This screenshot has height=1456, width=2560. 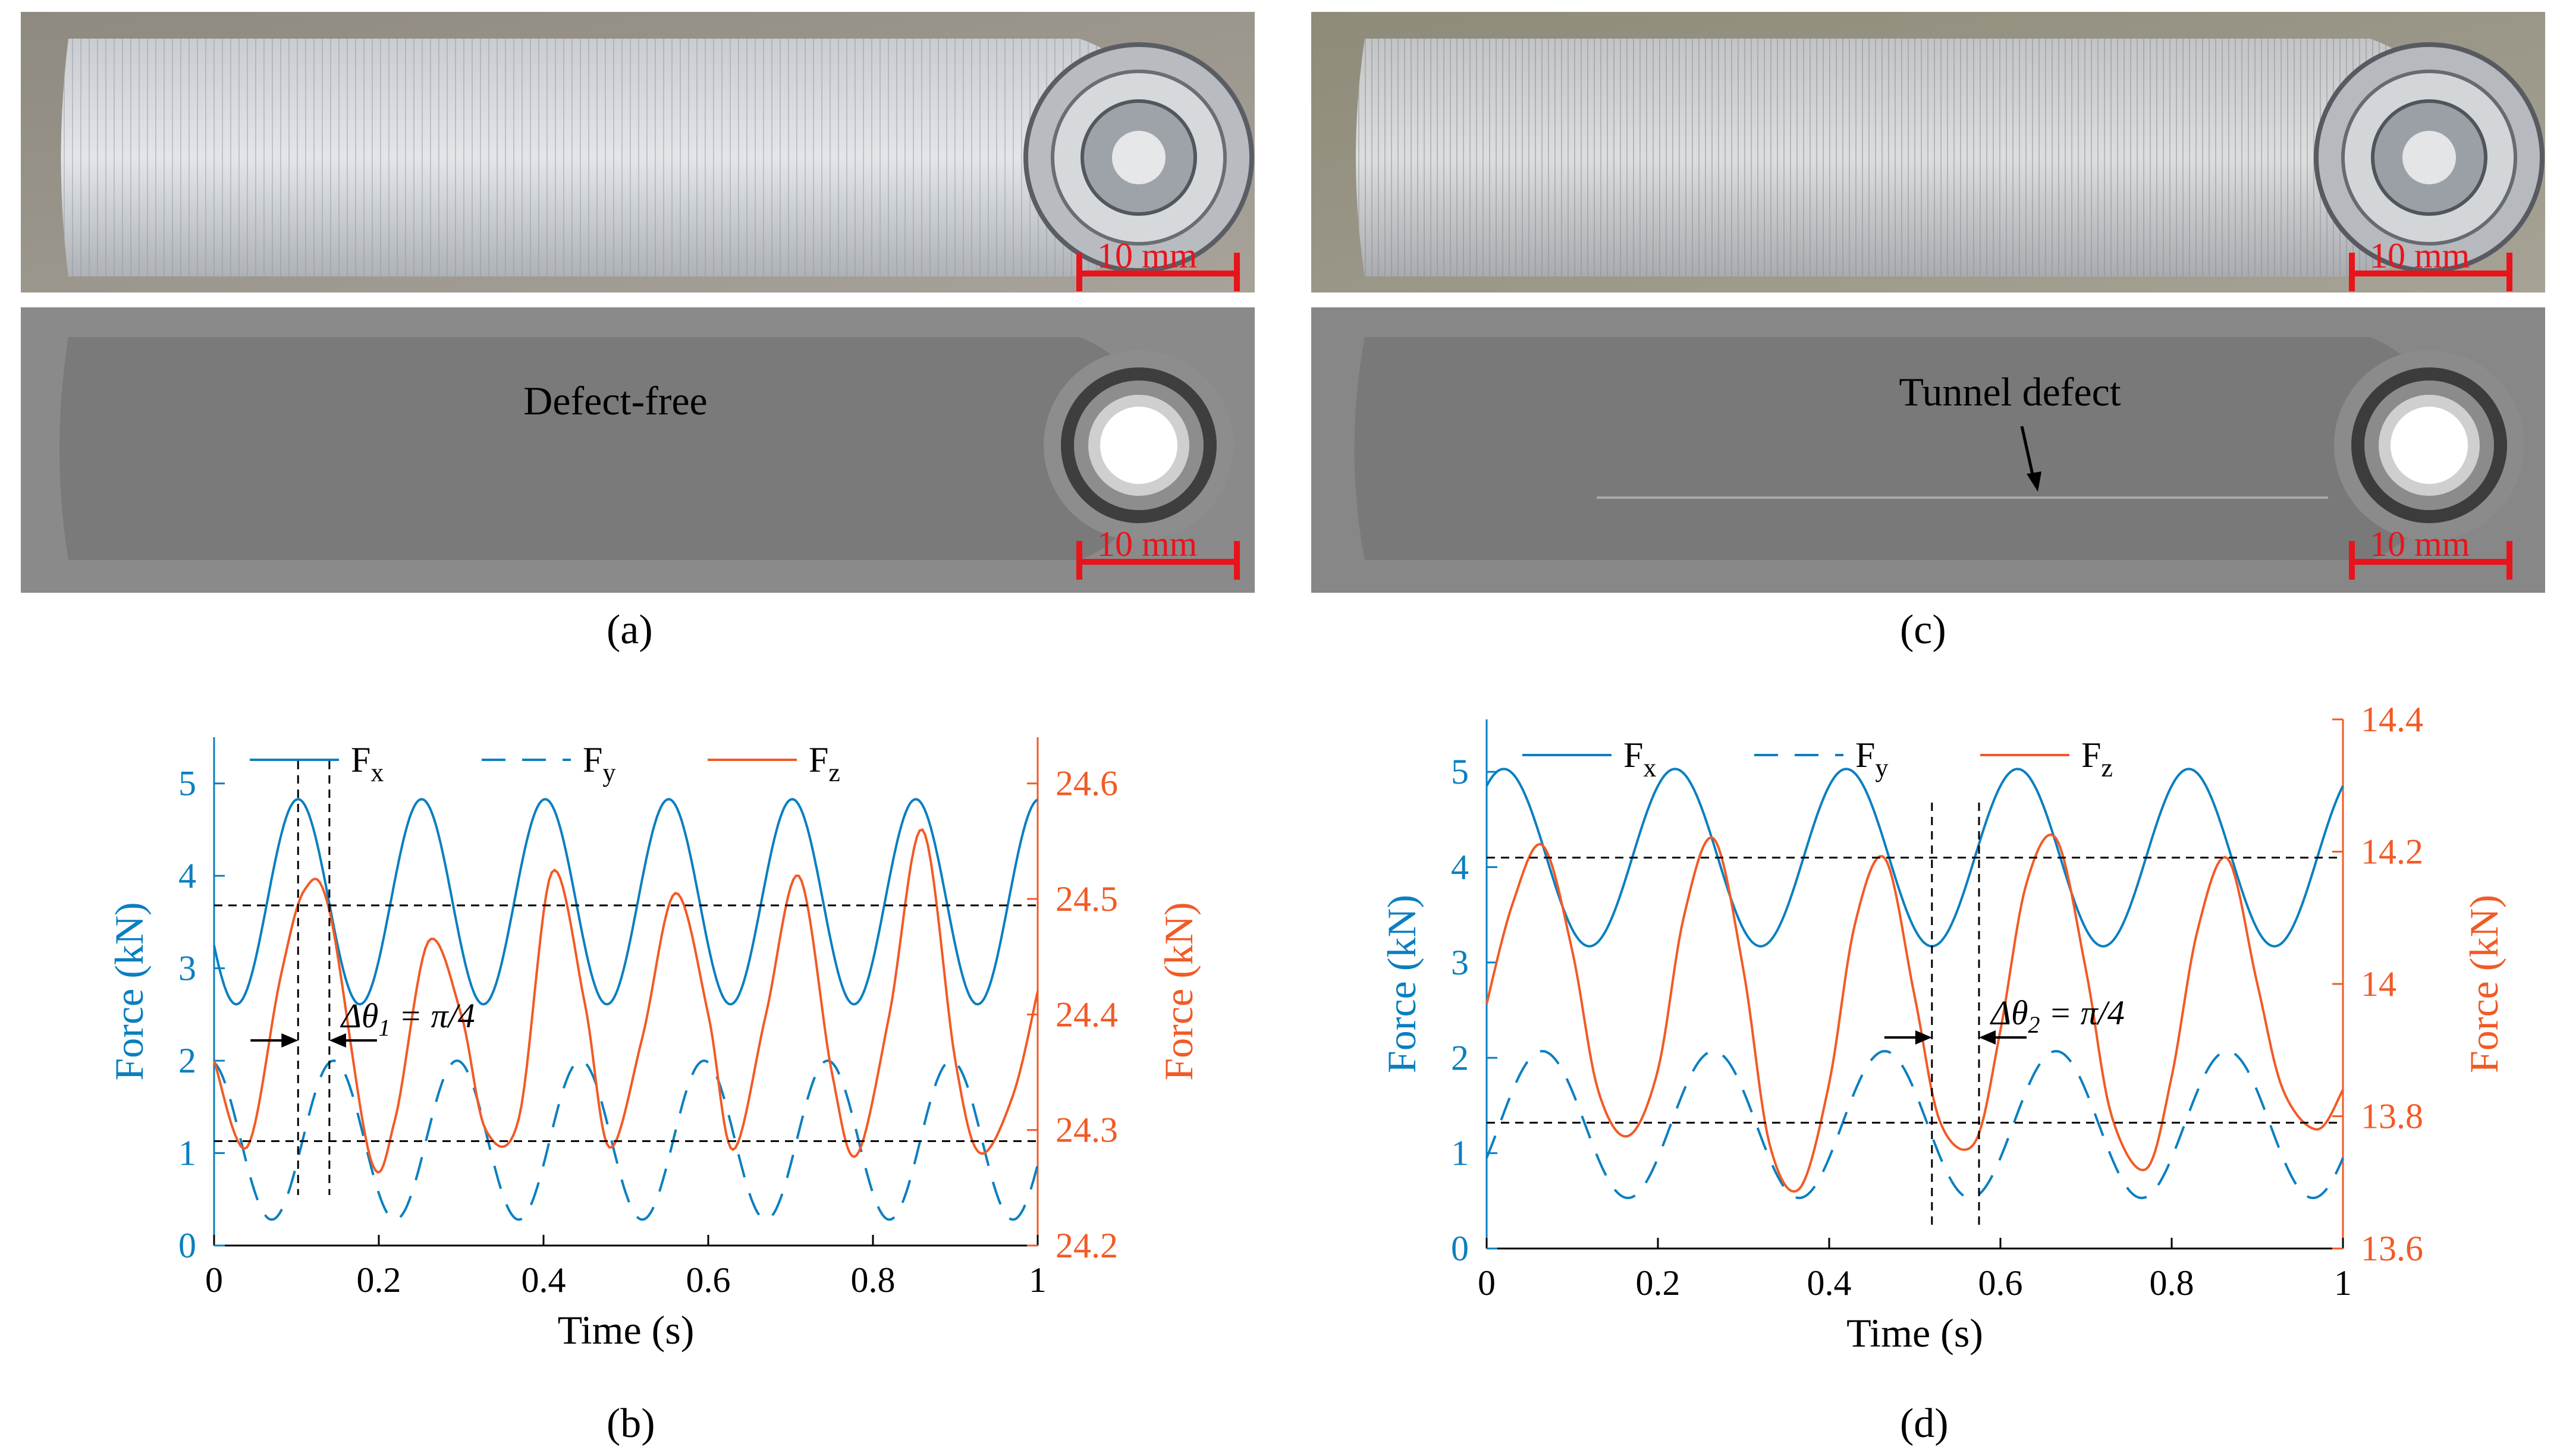 What do you see at coordinates (2010, 392) in the screenshot?
I see `xray-caption: Tunnel defect` at bounding box center [2010, 392].